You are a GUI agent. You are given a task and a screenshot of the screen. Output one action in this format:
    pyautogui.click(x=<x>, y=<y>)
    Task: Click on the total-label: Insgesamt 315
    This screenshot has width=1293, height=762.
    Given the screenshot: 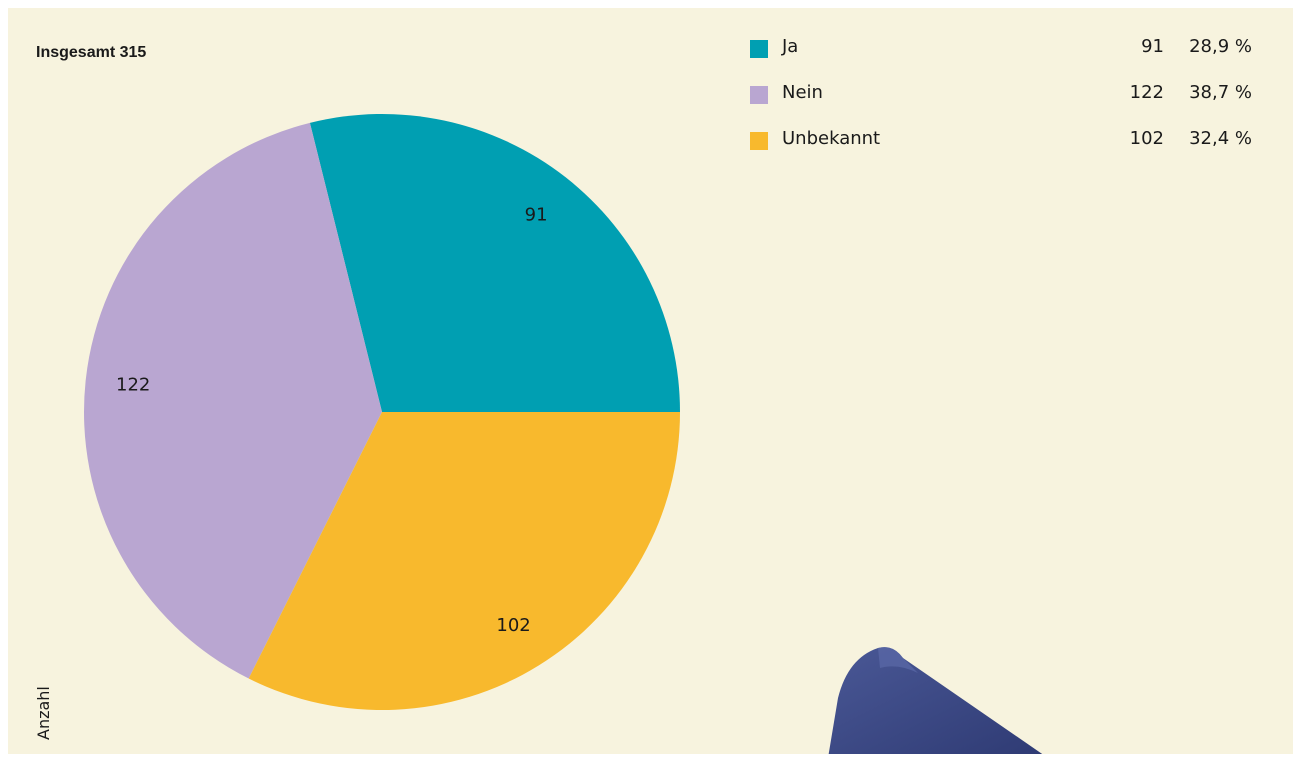 What is the action you would take?
    pyautogui.click(x=91, y=52)
    